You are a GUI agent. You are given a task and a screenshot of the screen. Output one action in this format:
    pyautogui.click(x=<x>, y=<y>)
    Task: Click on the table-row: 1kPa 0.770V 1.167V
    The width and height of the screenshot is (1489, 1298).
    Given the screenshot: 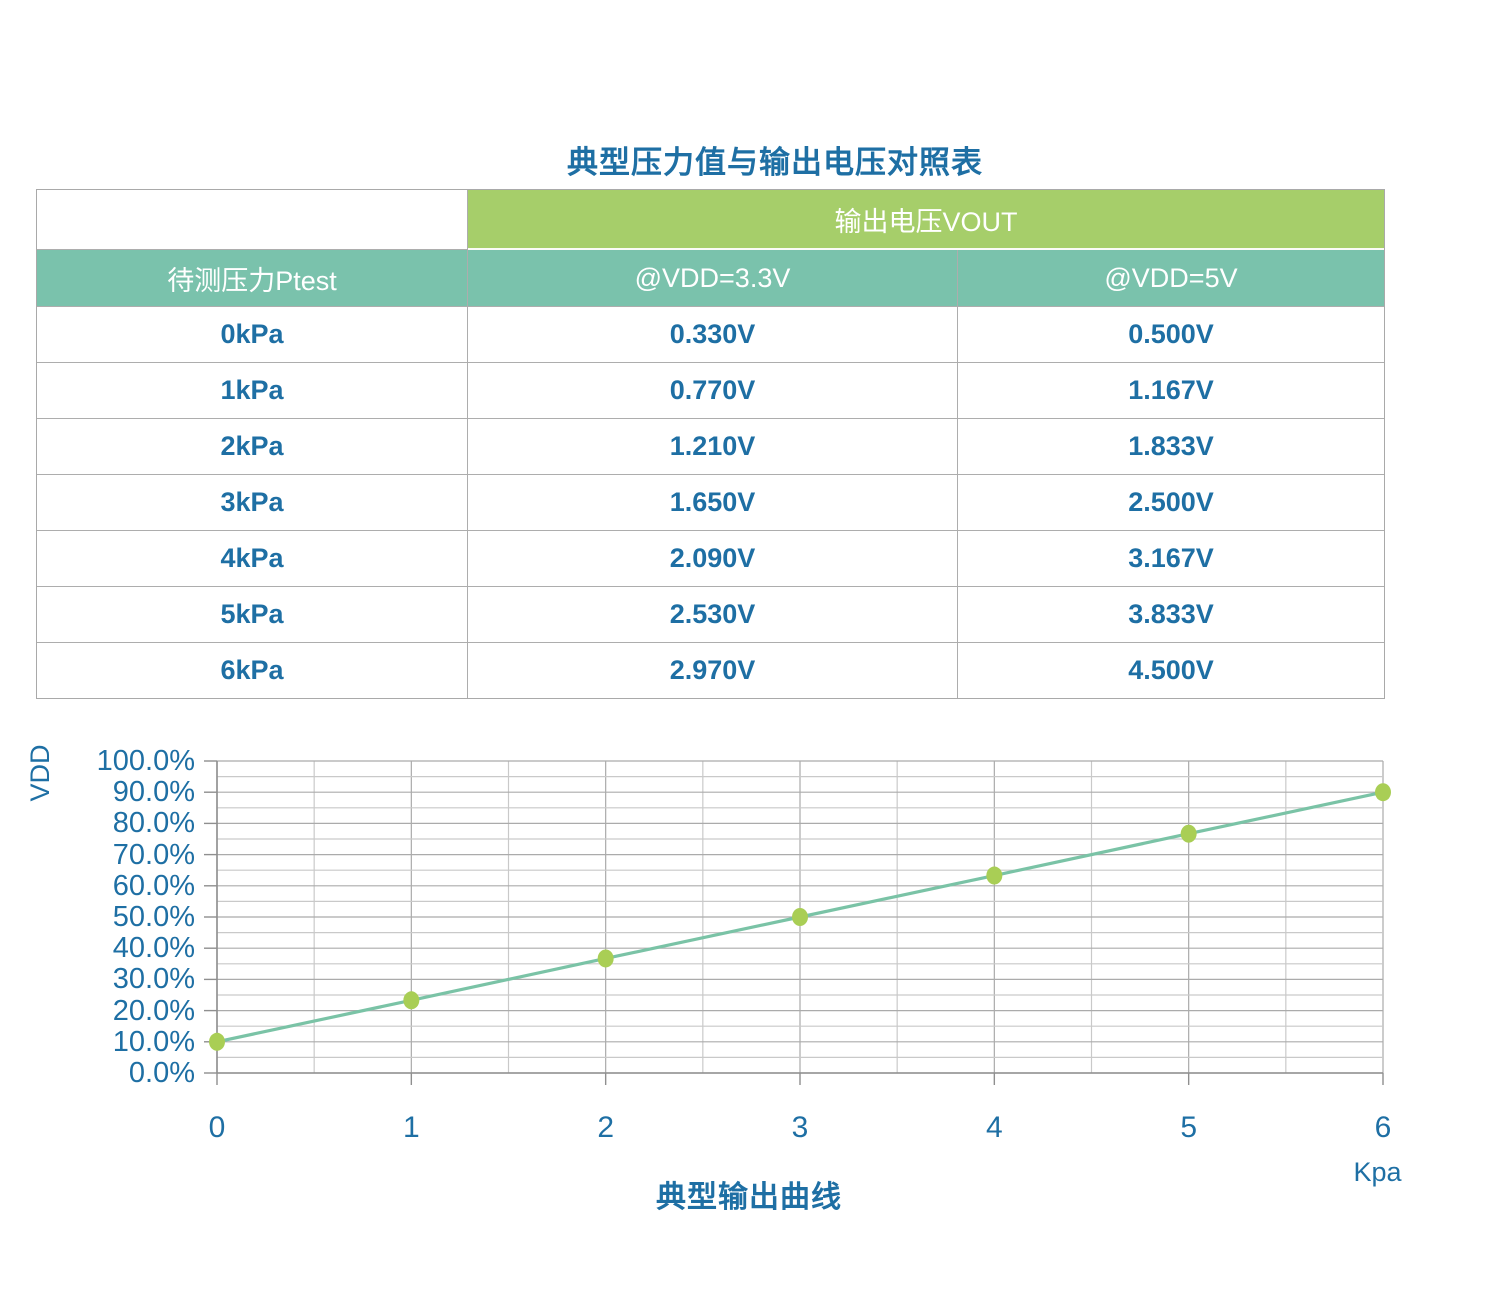 What is the action you would take?
    pyautogui.click(x=711, y=391)
    